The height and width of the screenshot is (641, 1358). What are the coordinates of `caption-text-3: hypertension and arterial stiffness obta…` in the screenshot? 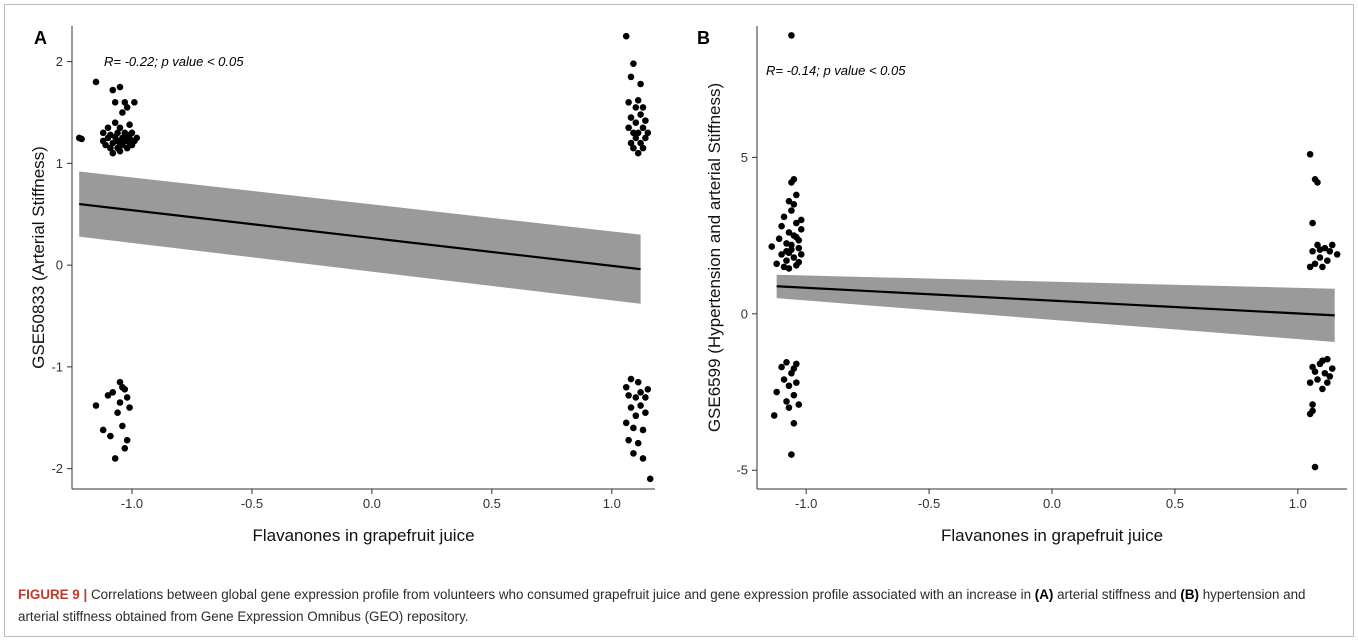 It's located at (662, 605).